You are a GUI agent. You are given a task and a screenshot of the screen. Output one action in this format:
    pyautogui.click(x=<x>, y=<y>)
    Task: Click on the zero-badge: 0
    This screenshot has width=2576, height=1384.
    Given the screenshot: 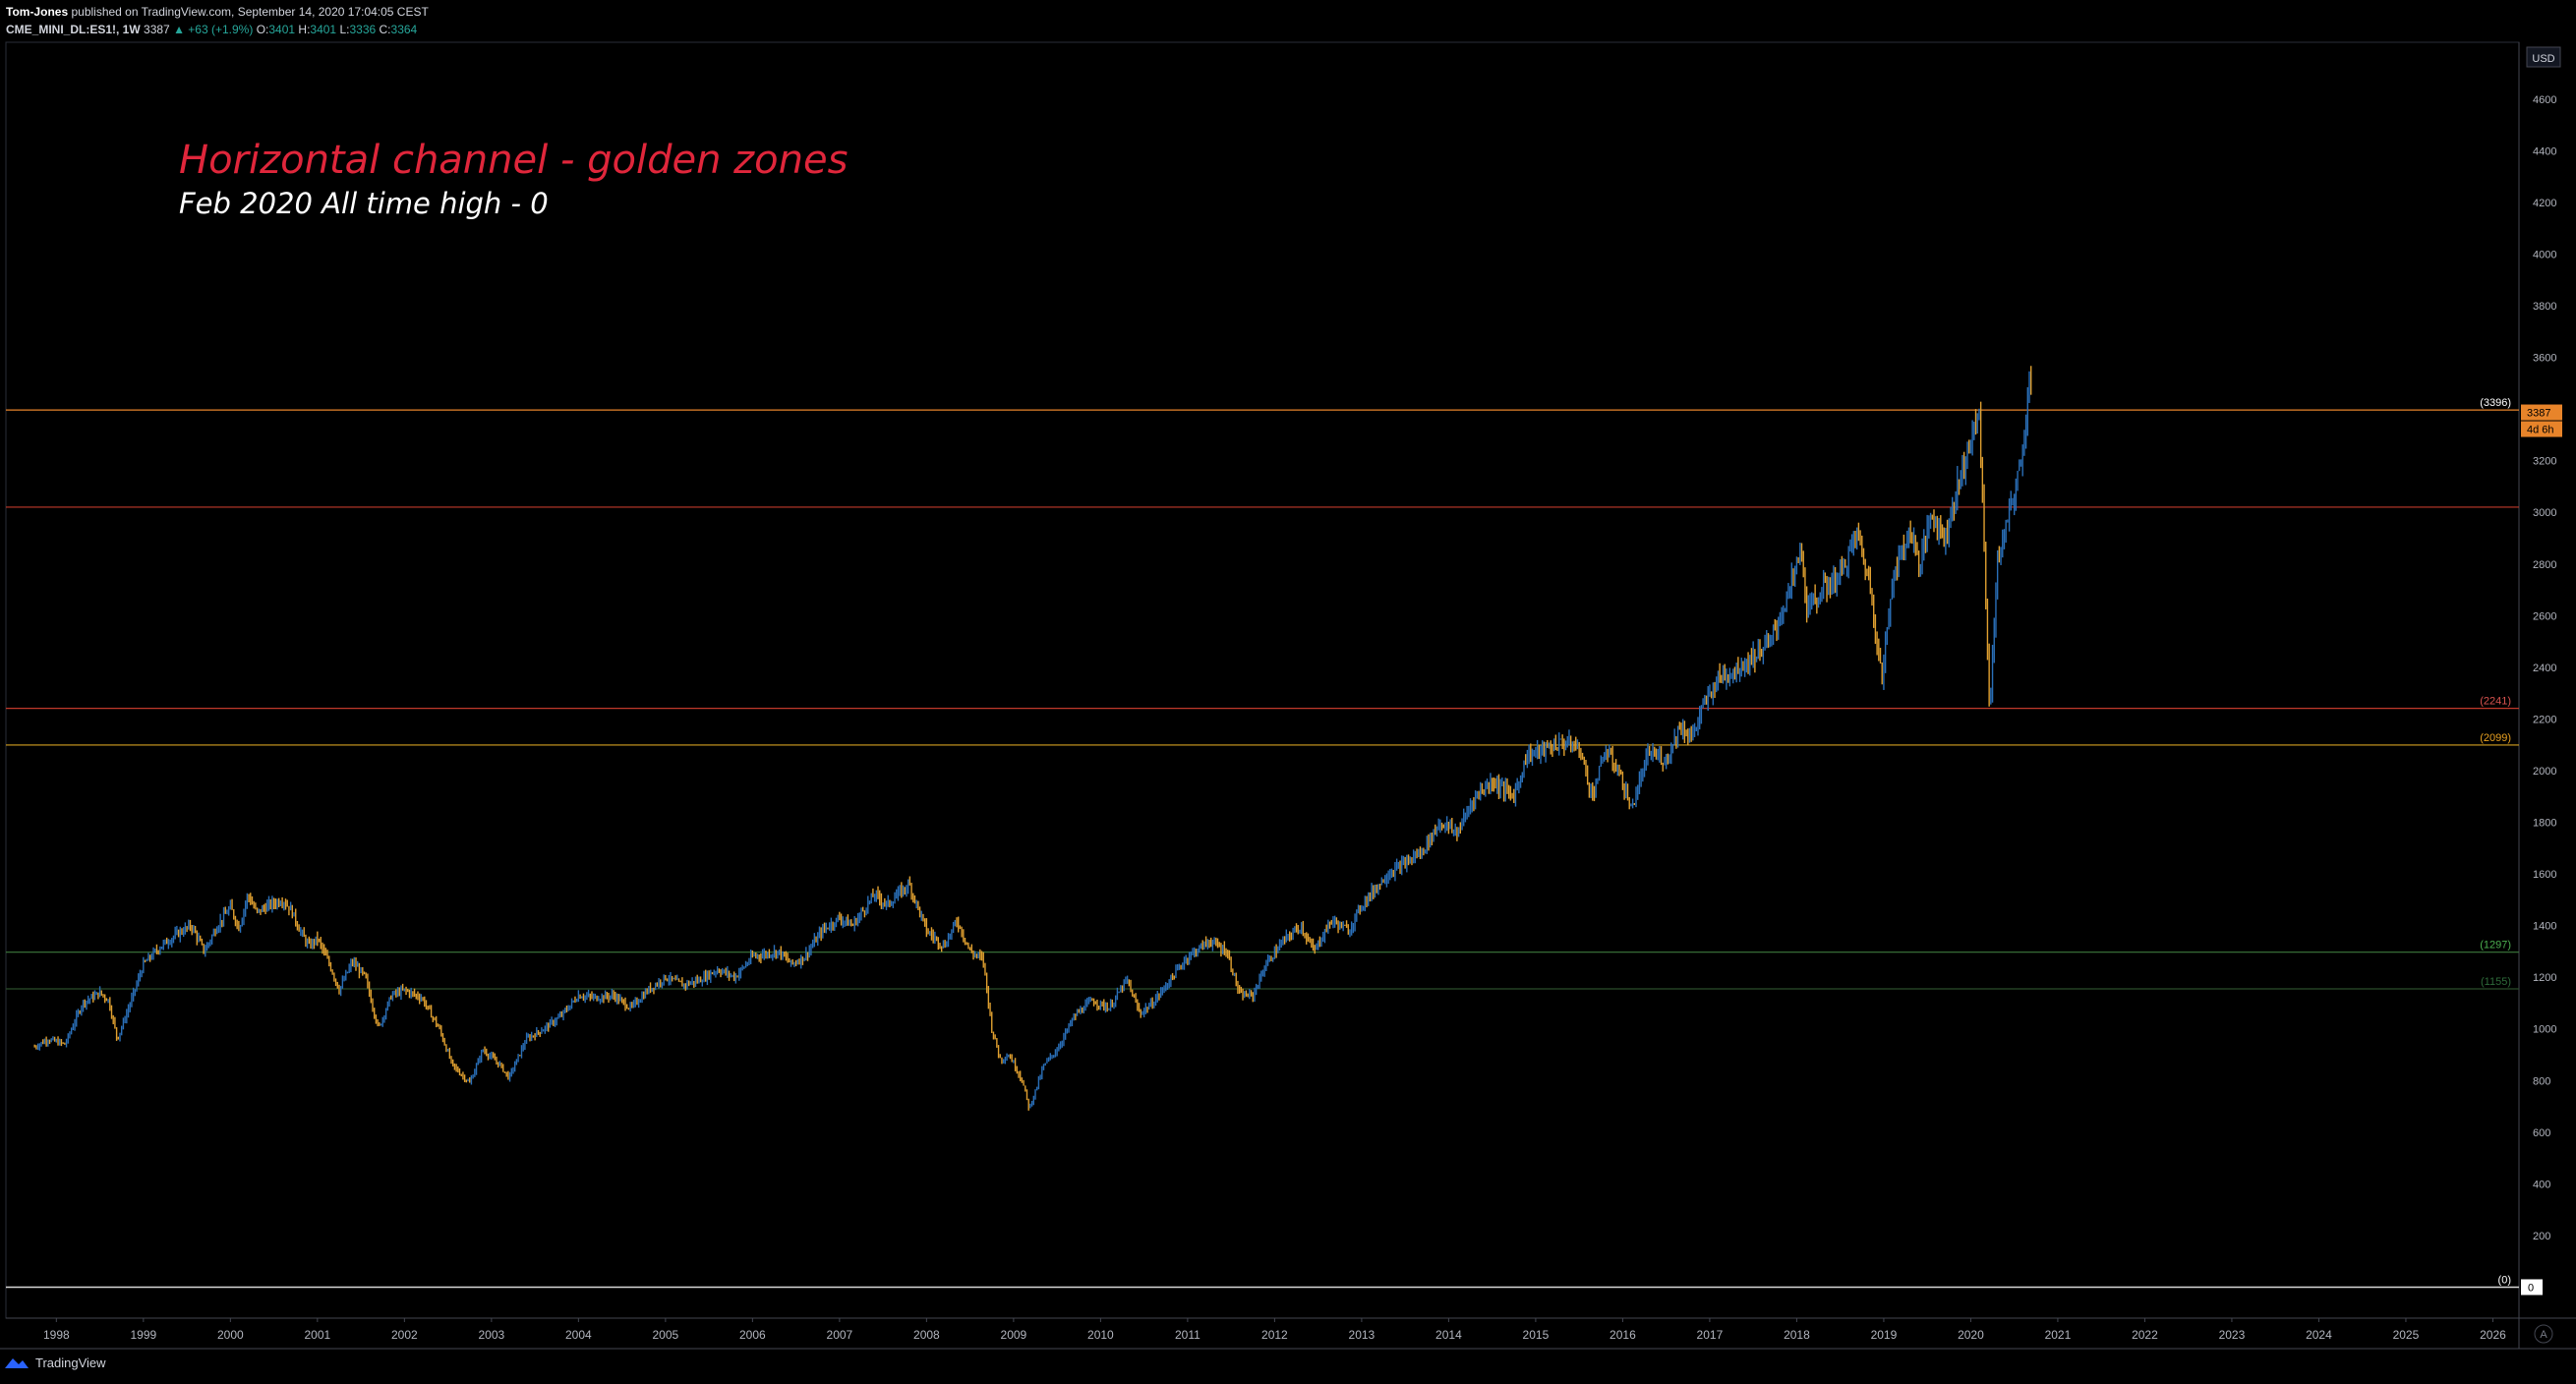 What is the action you would take?
    pyautogui.click(x=2532, y=1287)
    